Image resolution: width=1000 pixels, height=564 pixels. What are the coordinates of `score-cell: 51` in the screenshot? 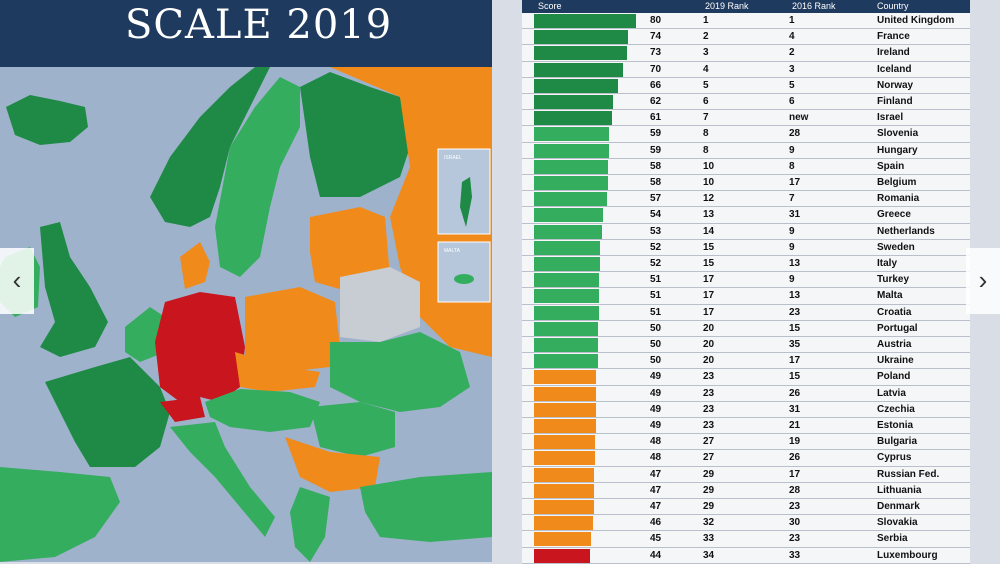 It's located at (656, 312).